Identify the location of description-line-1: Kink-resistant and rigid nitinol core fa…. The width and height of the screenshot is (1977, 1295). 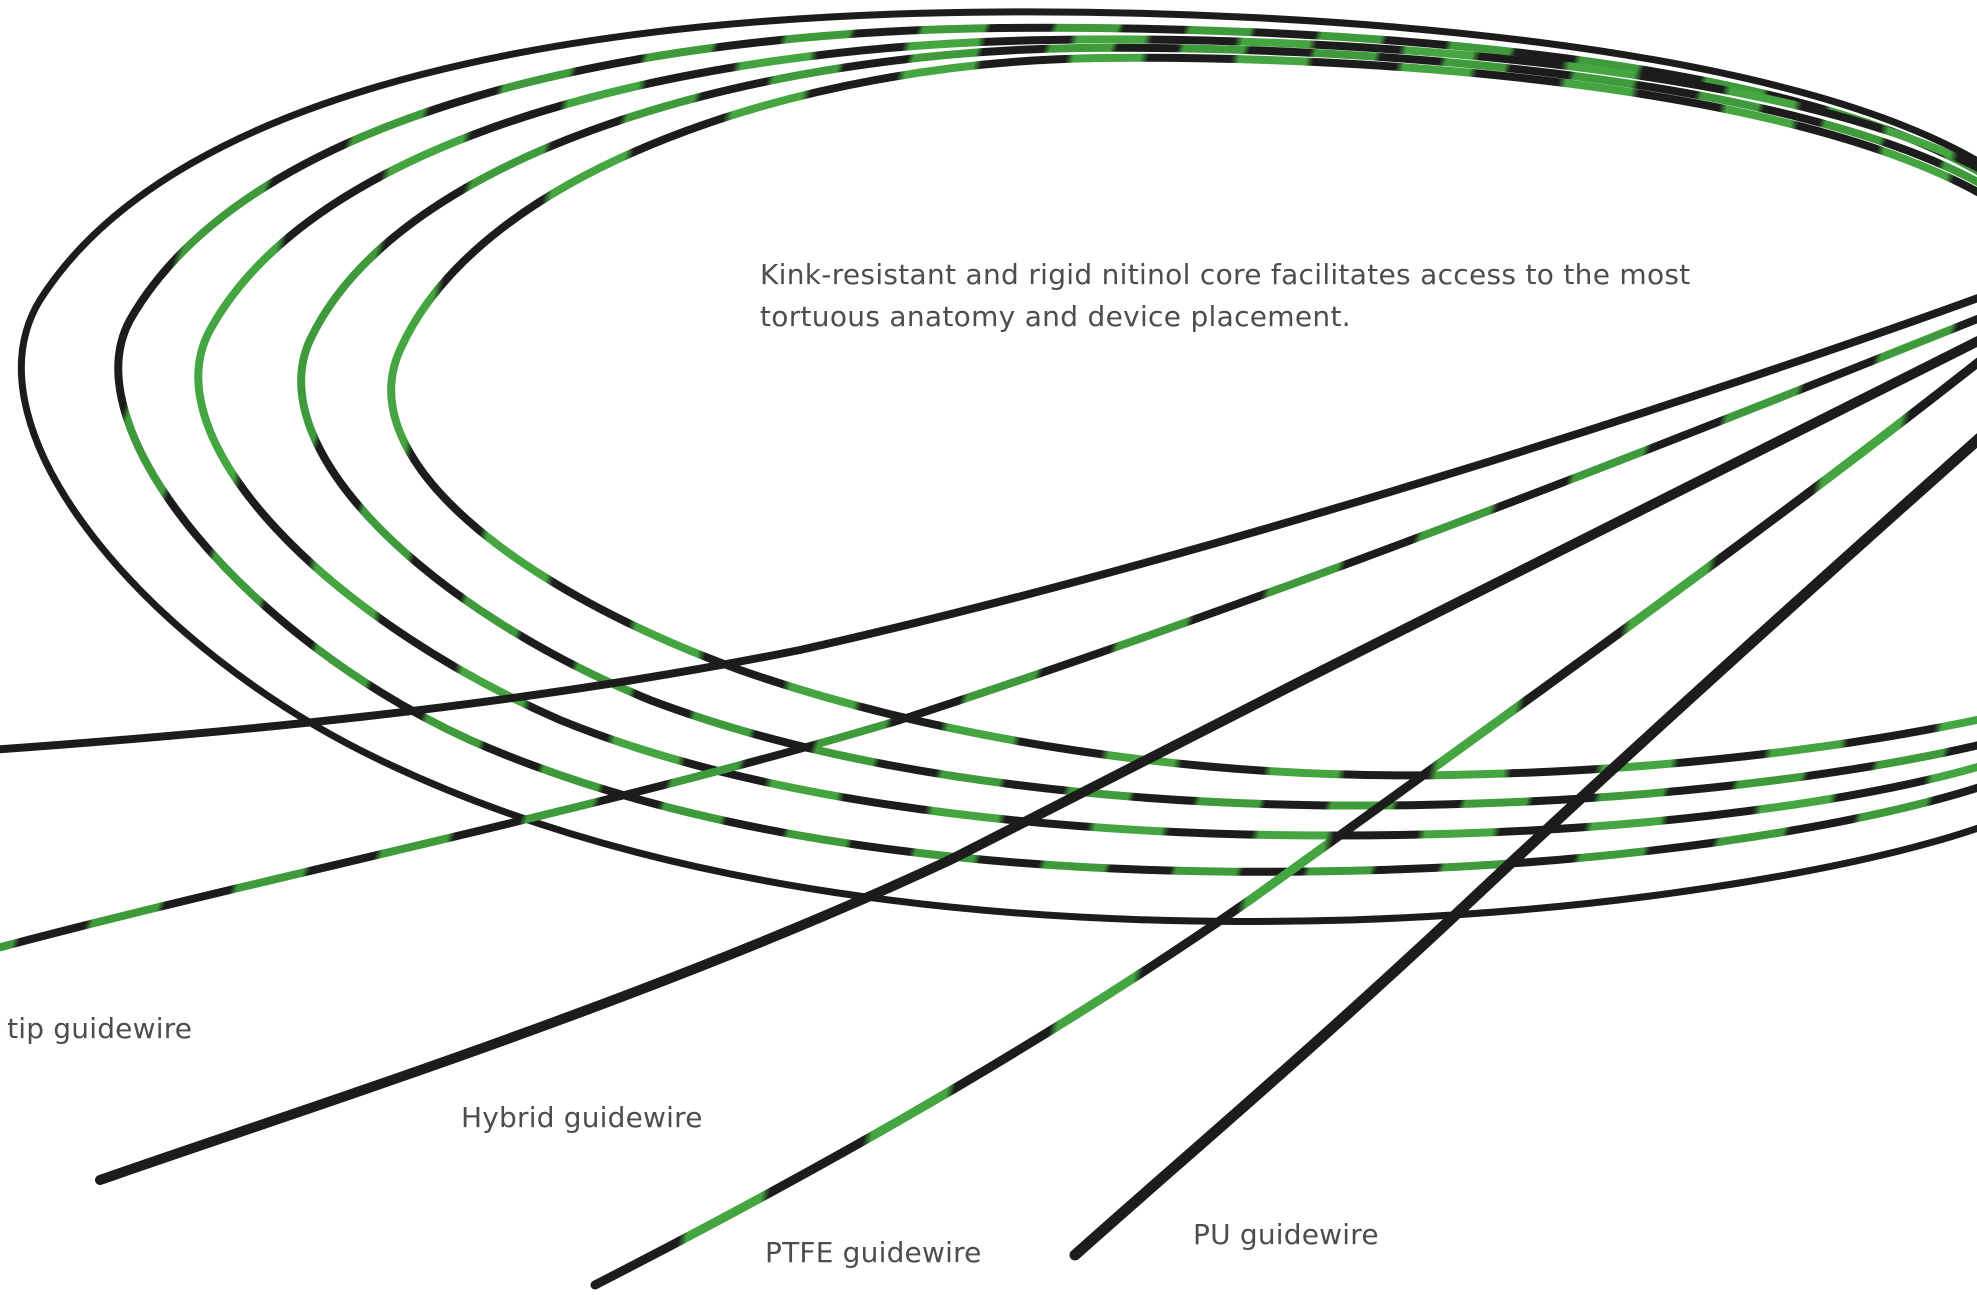
(1225, 274).